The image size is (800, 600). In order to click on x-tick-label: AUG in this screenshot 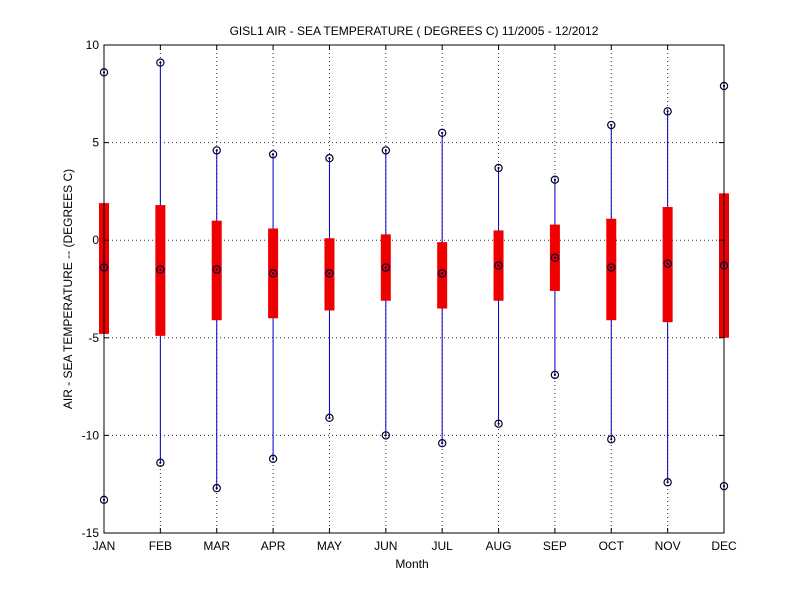, I will do `click(499, 546)`.